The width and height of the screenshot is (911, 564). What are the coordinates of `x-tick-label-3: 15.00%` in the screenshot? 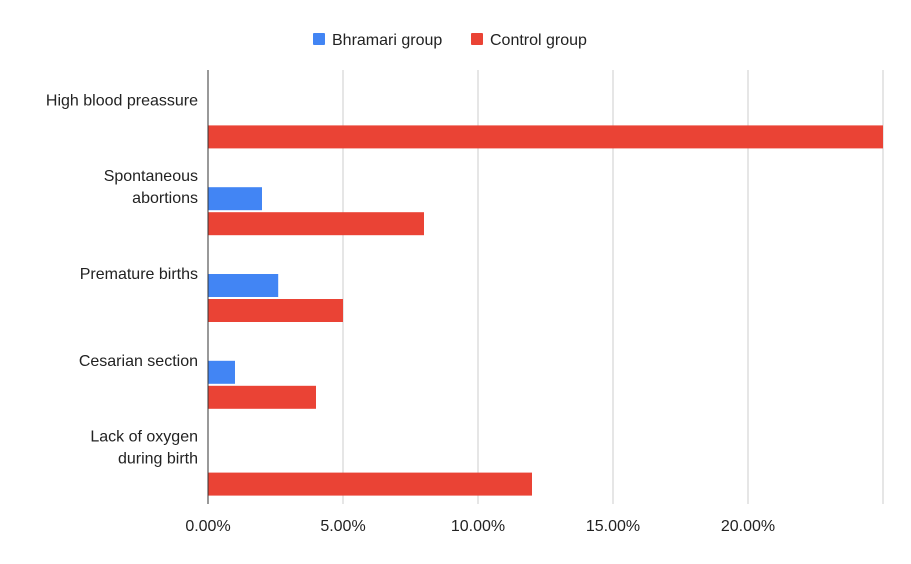 It's located at (613, 526).